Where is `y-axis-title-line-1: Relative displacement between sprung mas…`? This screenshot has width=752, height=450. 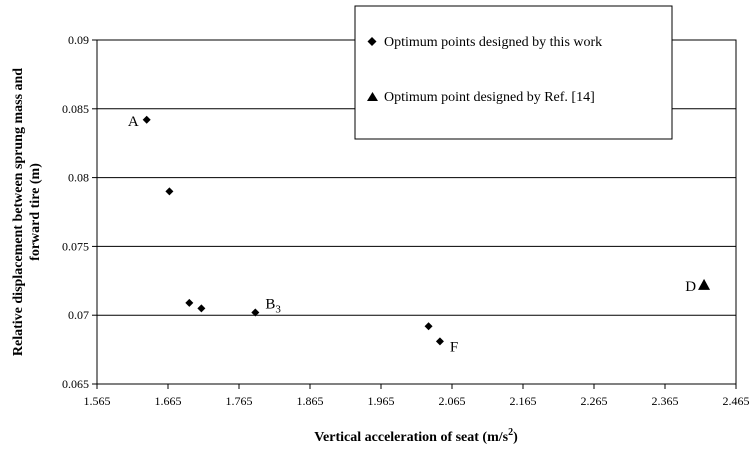 y-axis-title-line-1: Relative displacement between sprung mas… is located at coordinates (18, 212).